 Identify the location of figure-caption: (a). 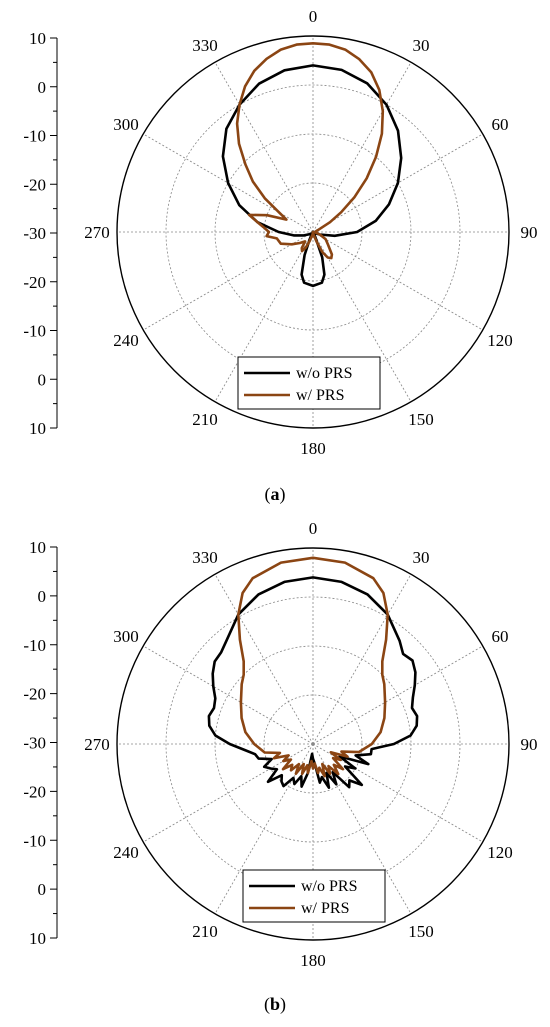
(275, 494).